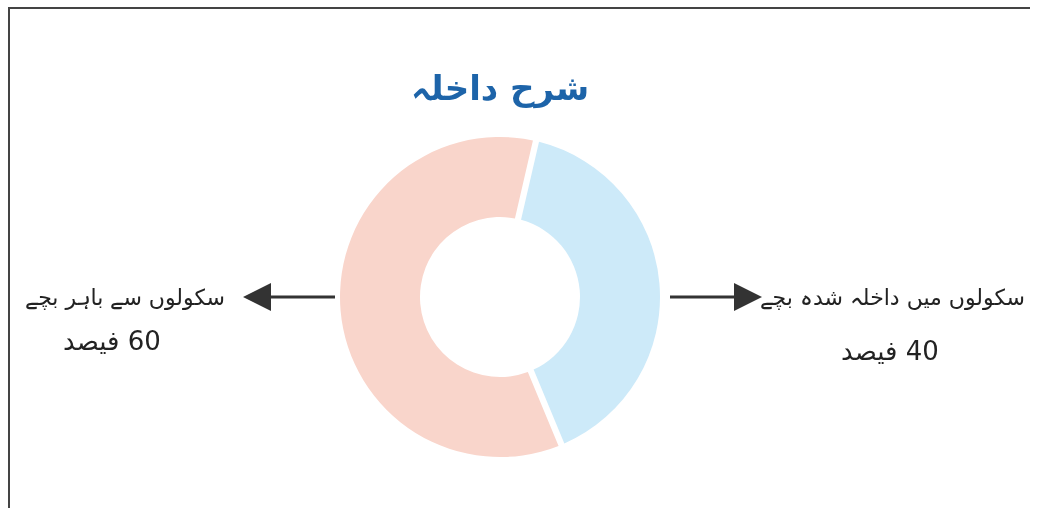 The height and width of the screenshot is (508, 1040). What do you see at coordinates (112, 341) in the screenshot?
I see `data-label: 60 فیصد` at bounding box center [112, 341].